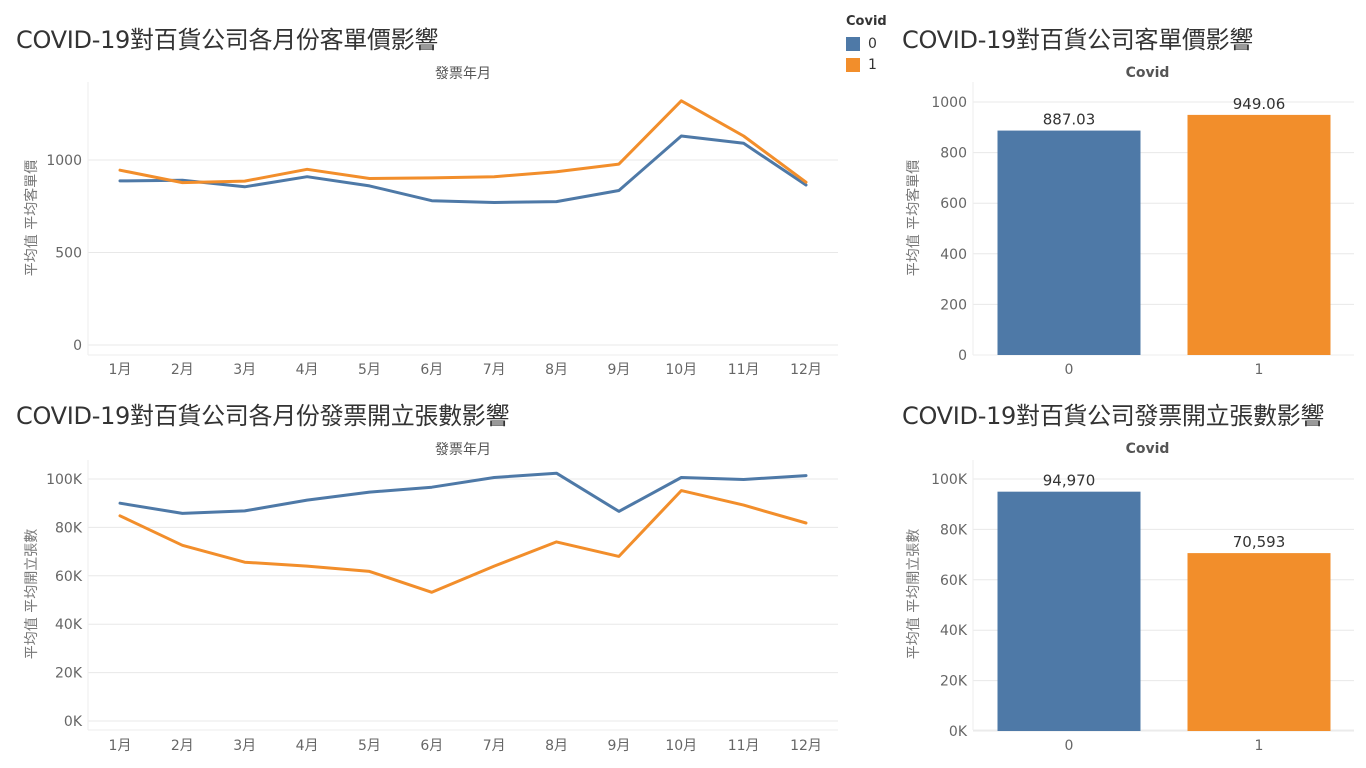  I want to click on legend-item-1: 1, so click(866, 64).